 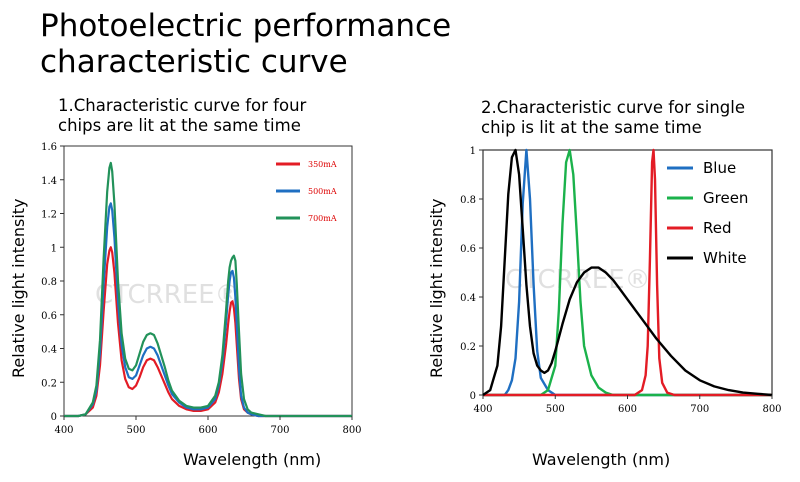 I want to click on chart2-x-tick-label: 700, so click(x=699, y=409).